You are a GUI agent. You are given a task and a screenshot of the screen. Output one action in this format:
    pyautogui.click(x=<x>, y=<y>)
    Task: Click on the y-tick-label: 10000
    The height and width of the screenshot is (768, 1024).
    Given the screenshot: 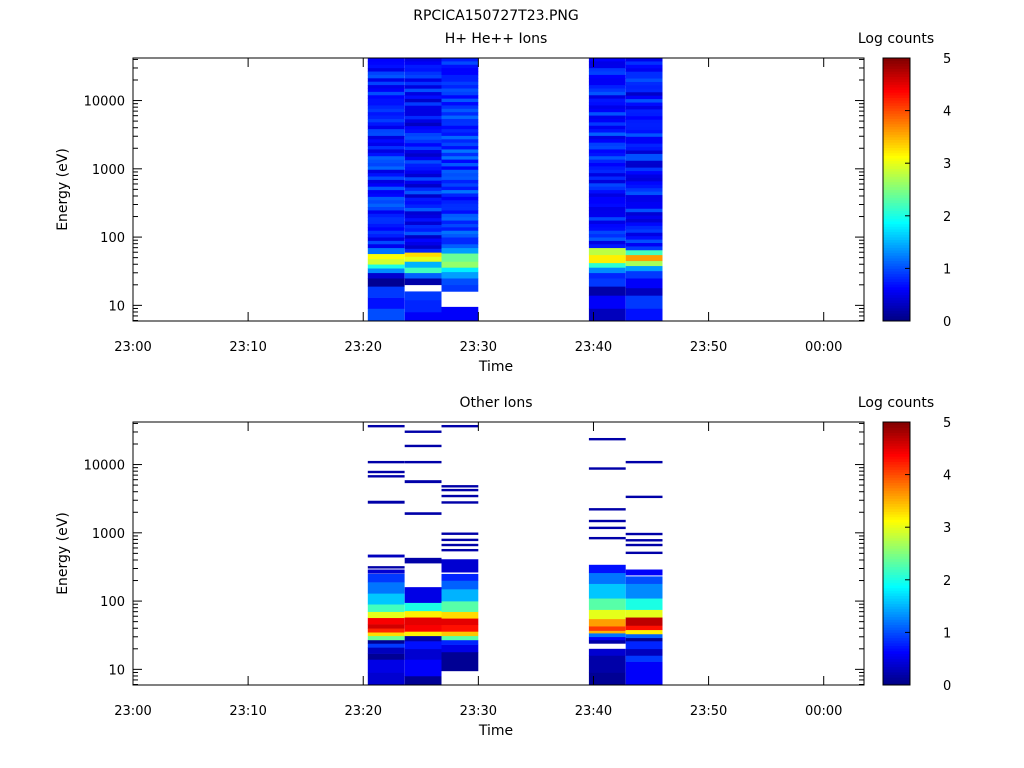 What is the action you would take?
    pyautogui.click(x=104, y=466)
    